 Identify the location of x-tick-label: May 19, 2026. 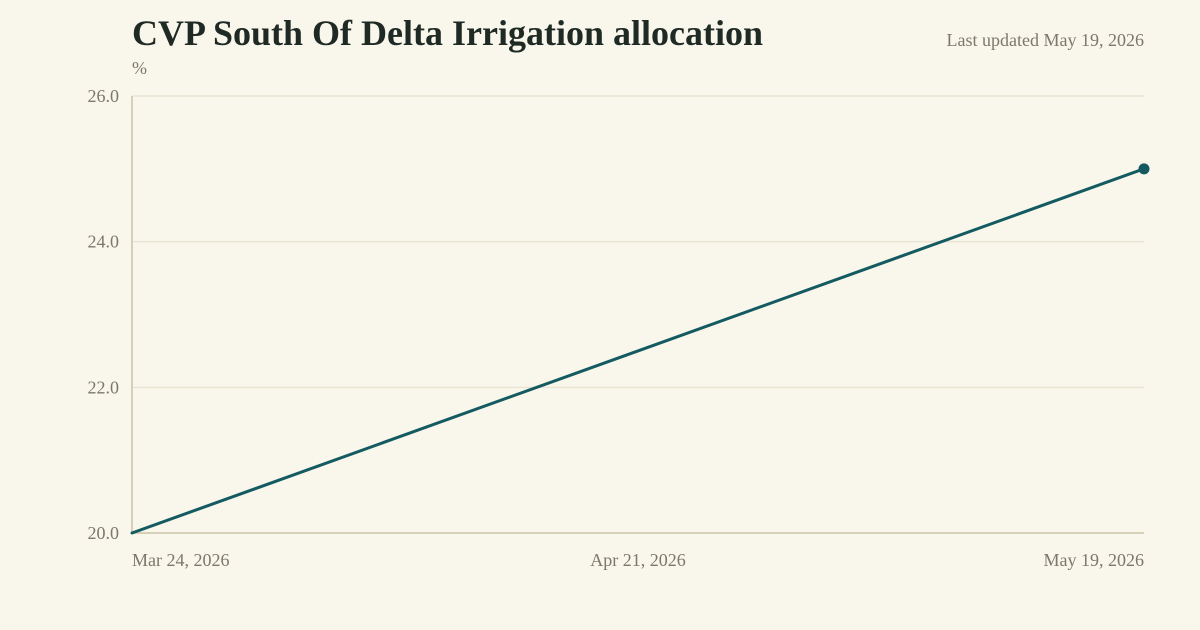
(1094, 560).